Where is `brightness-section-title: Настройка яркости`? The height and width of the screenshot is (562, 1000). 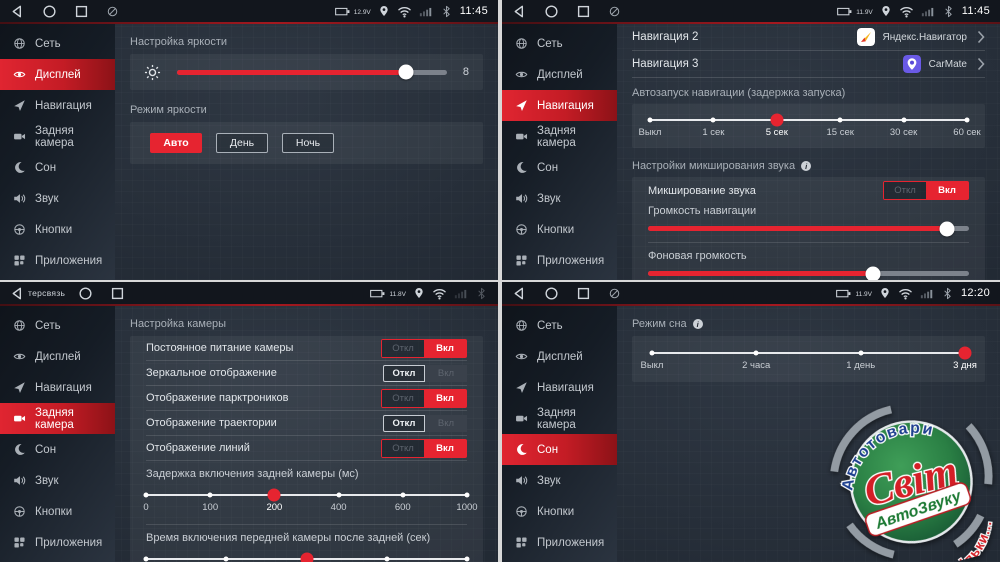
brightness-section-title: Настройка яркости is located at coordinates (179, 42).